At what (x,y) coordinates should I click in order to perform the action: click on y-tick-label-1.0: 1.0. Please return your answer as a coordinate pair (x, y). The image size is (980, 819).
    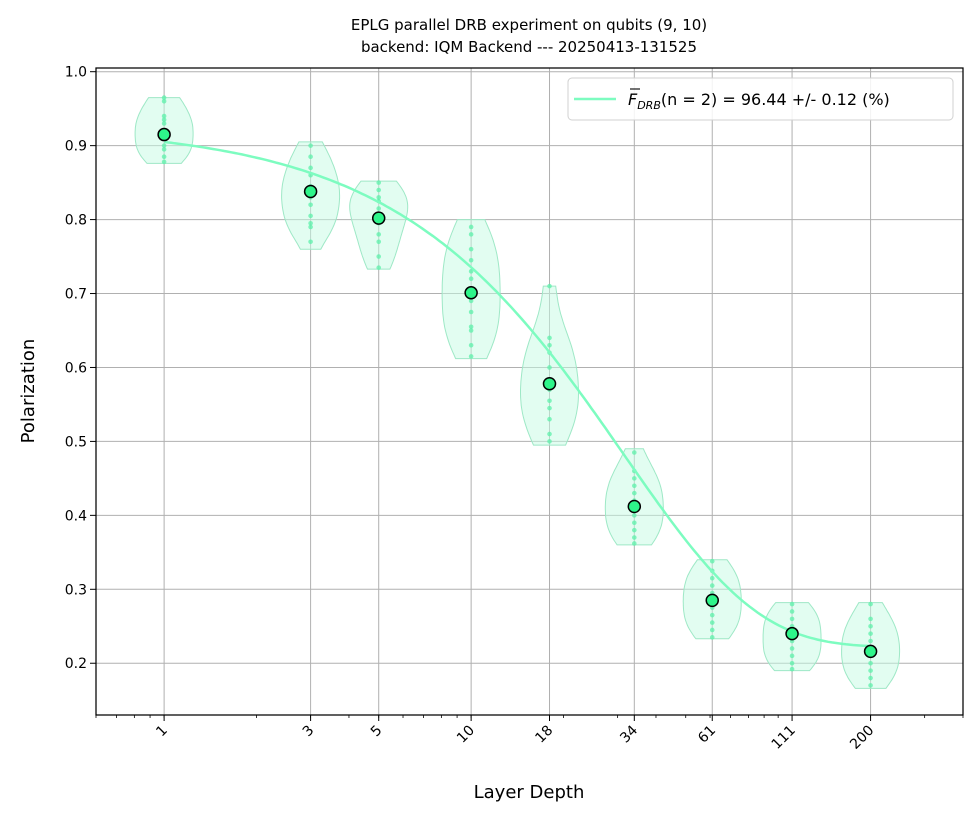
    Looking at the image, I should click on (76, 73).